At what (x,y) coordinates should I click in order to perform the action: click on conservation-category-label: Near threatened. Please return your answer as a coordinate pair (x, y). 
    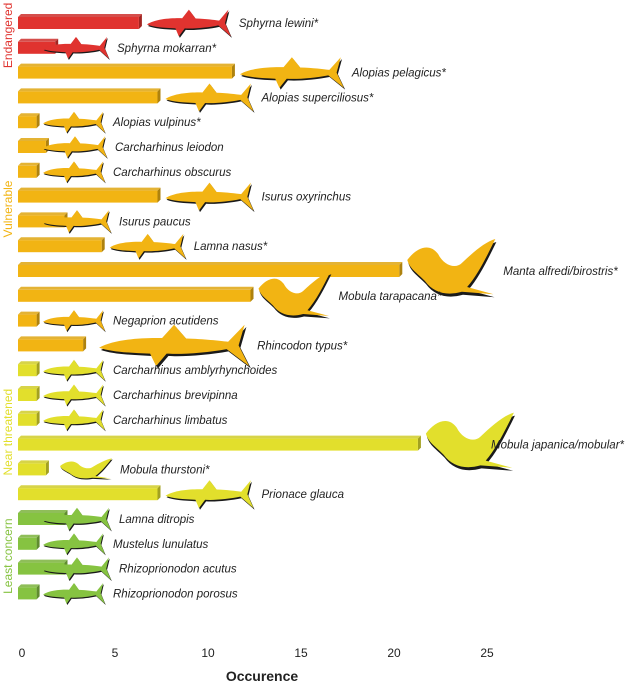
    Looking at the image, I should click on (8, 432).